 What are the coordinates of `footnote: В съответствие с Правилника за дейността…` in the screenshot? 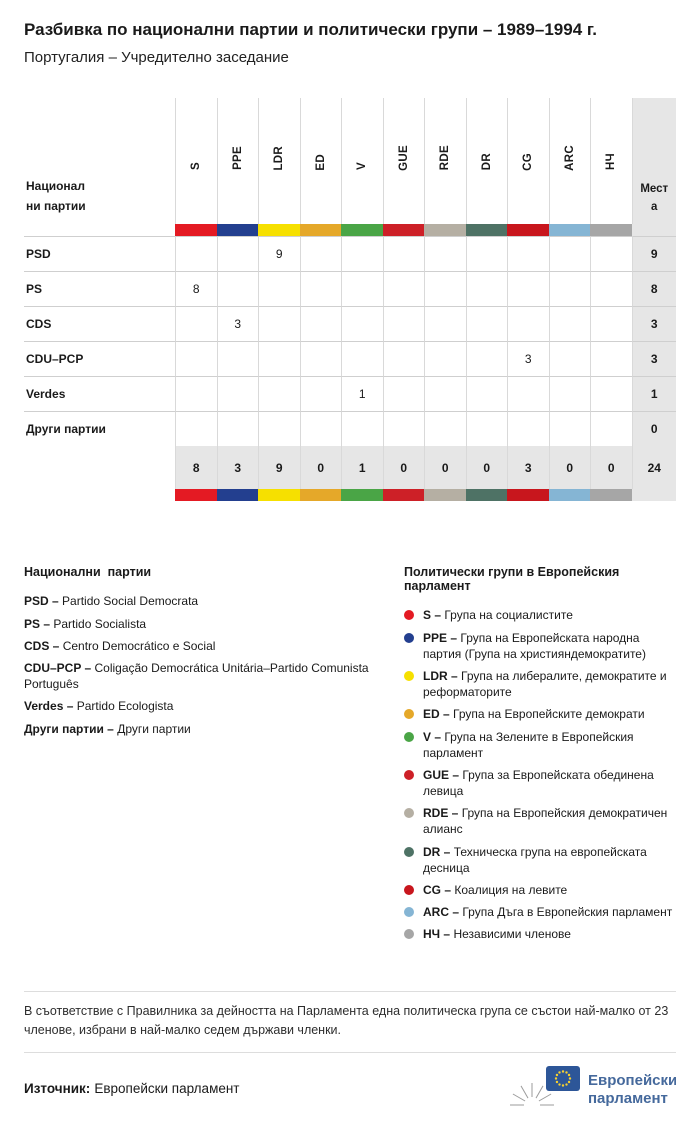 It's located at (346, 1020).